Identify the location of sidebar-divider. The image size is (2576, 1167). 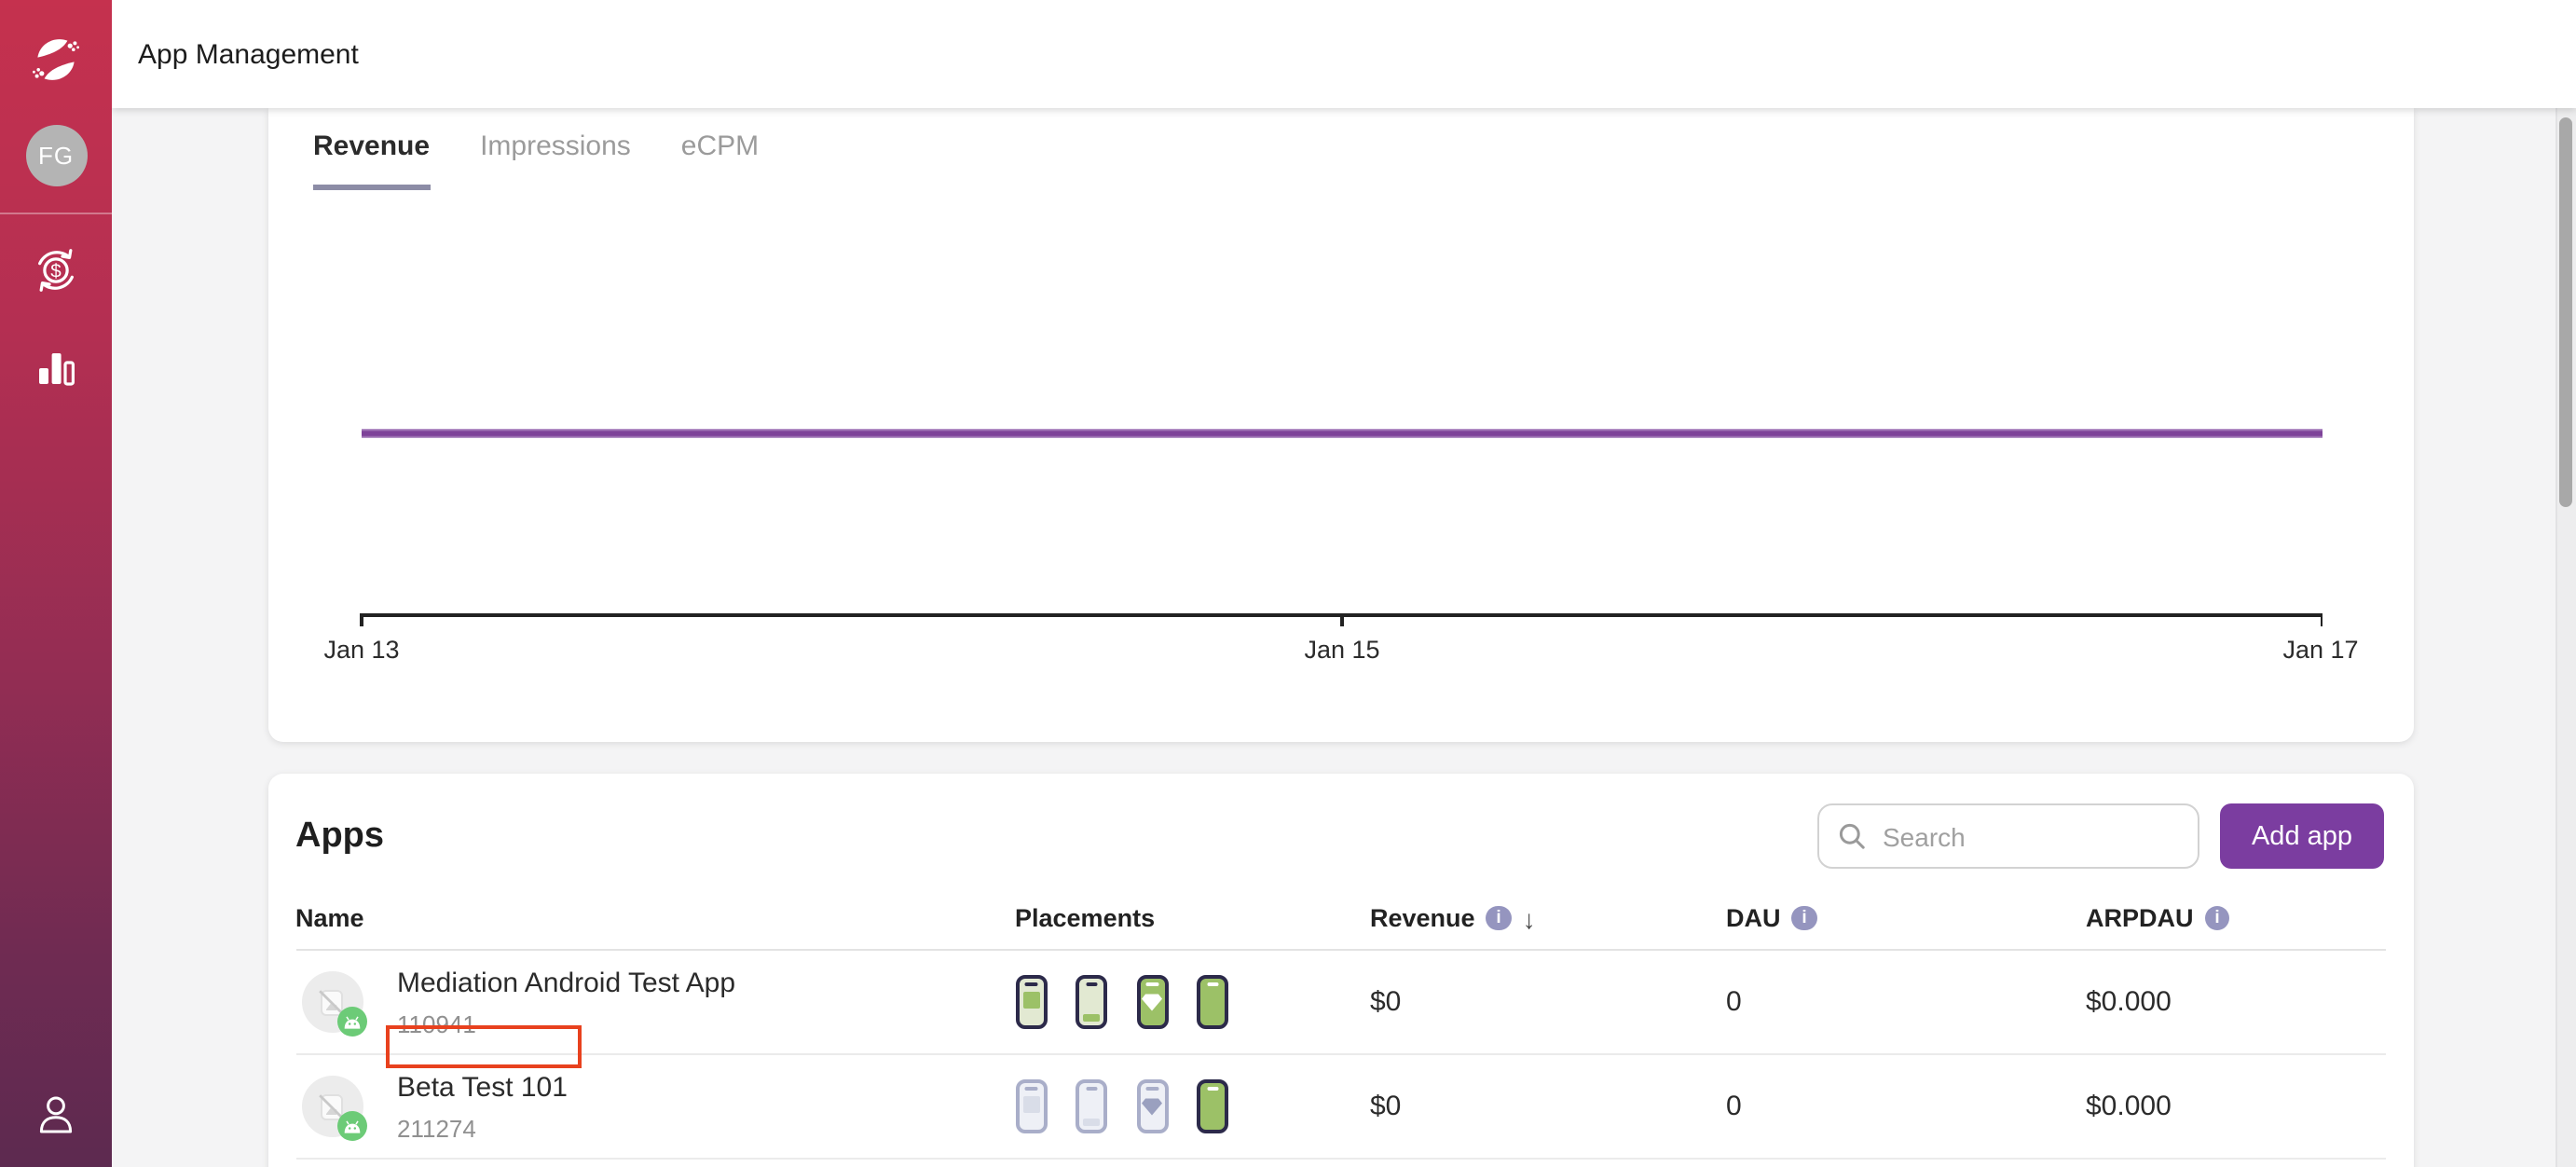
(56, 214).